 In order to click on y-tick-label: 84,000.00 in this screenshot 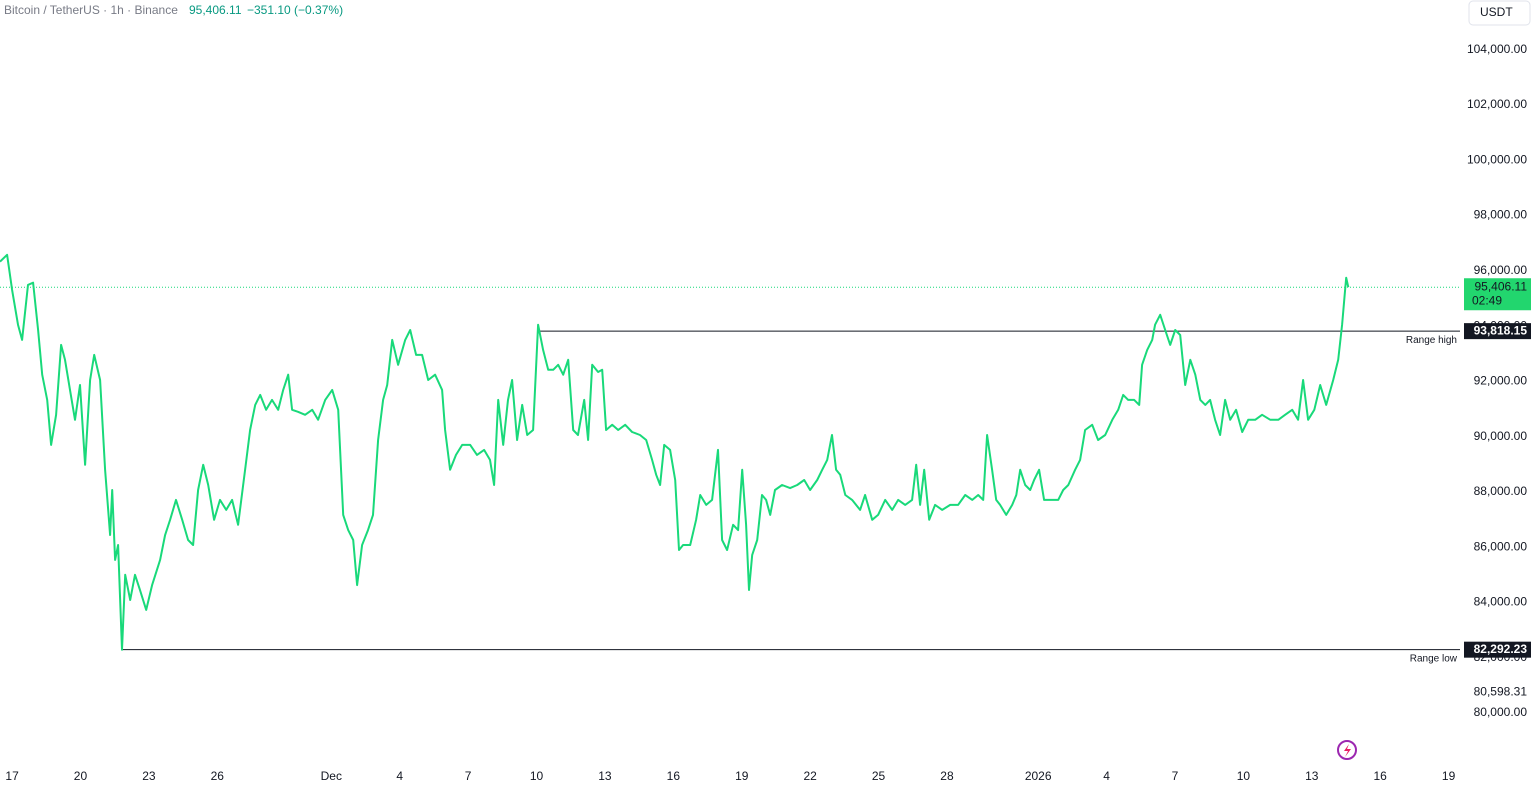, I will do `click(1501, 602)`.